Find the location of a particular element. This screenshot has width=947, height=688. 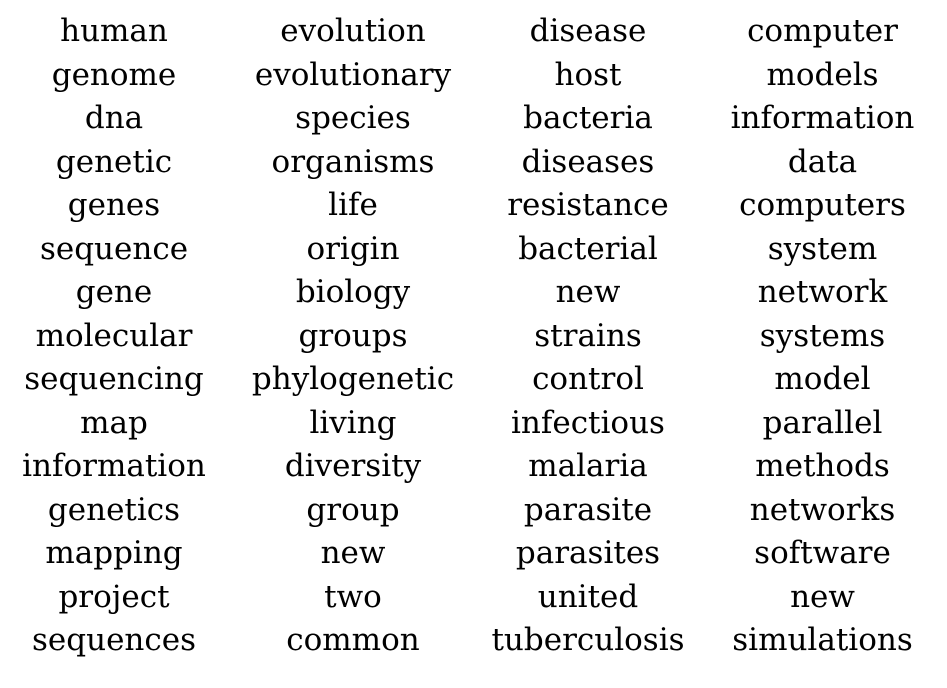

topic-word: groups is located at coordinates (353, 335).